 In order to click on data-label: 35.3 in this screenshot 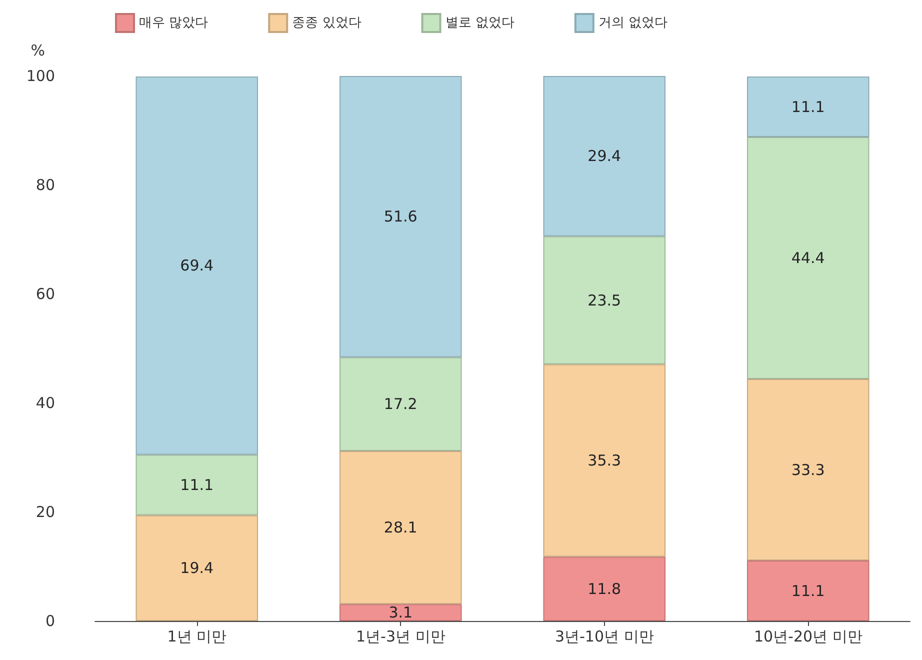, I will do `click(605, 460)`.